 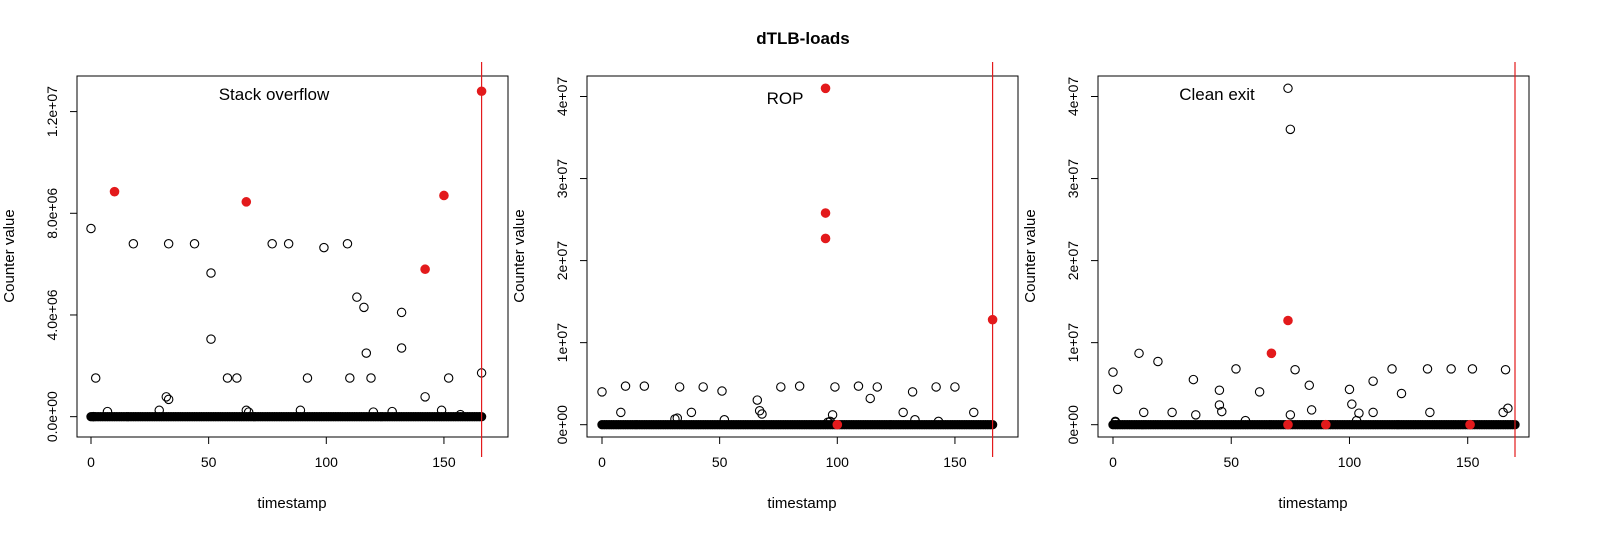 What do you see at coordinates (61, 264) in the screenshot?
I see `y-ticks: 0.0e+00 4.0e+06 8.0e+06 1.2e+07` at bounding box center [61, 264].